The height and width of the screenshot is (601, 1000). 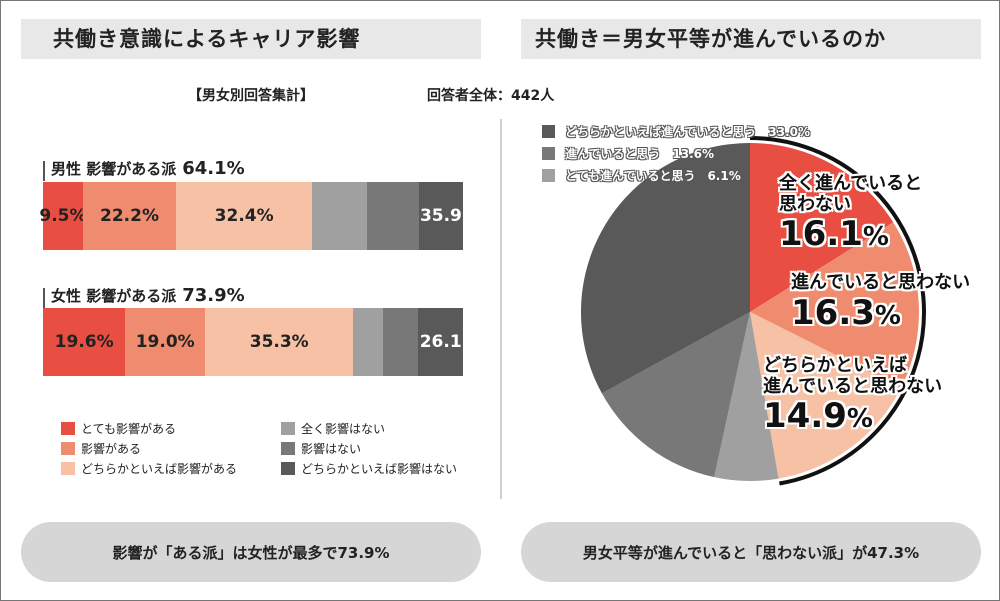 What do you see at coordinates (129, 428) in the screenshot?
I see `legend-label: とても影響がある` at bounding box center [129, 428].